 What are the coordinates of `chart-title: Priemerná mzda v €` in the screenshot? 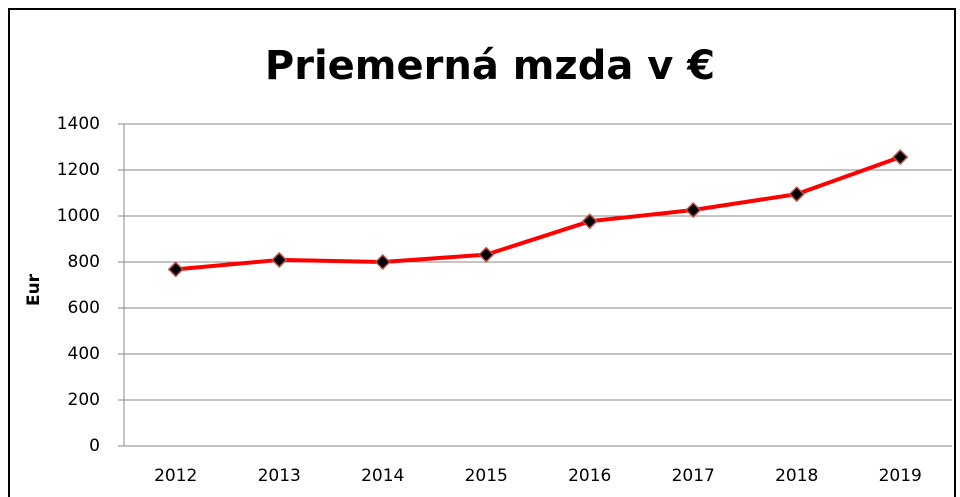 It's located at (490, 66).